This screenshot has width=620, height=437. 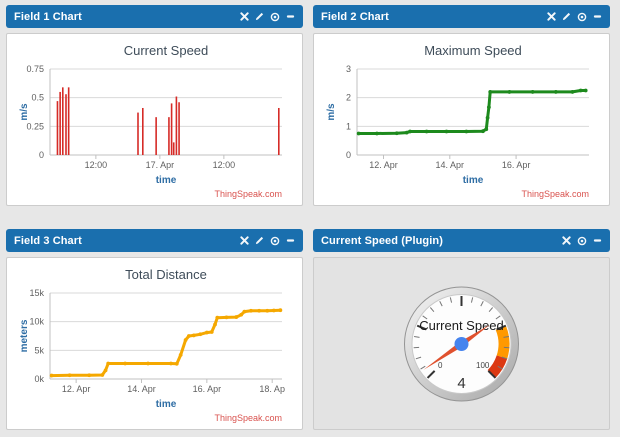 I want to click on chart-title: Current Speed, so click(x=166, y=50).